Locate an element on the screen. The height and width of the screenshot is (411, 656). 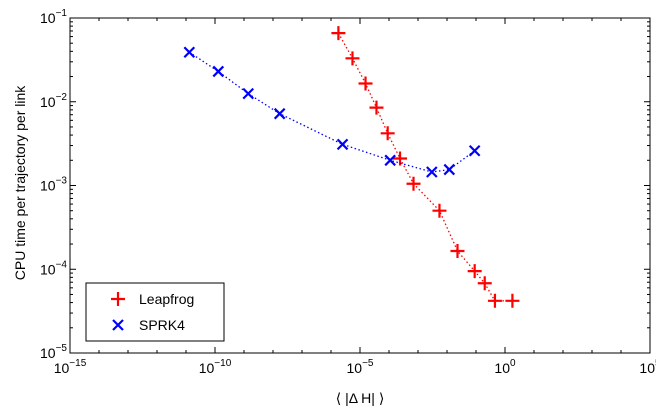
y-tick-label: 10⁻² is located at coordinates (53, 101).